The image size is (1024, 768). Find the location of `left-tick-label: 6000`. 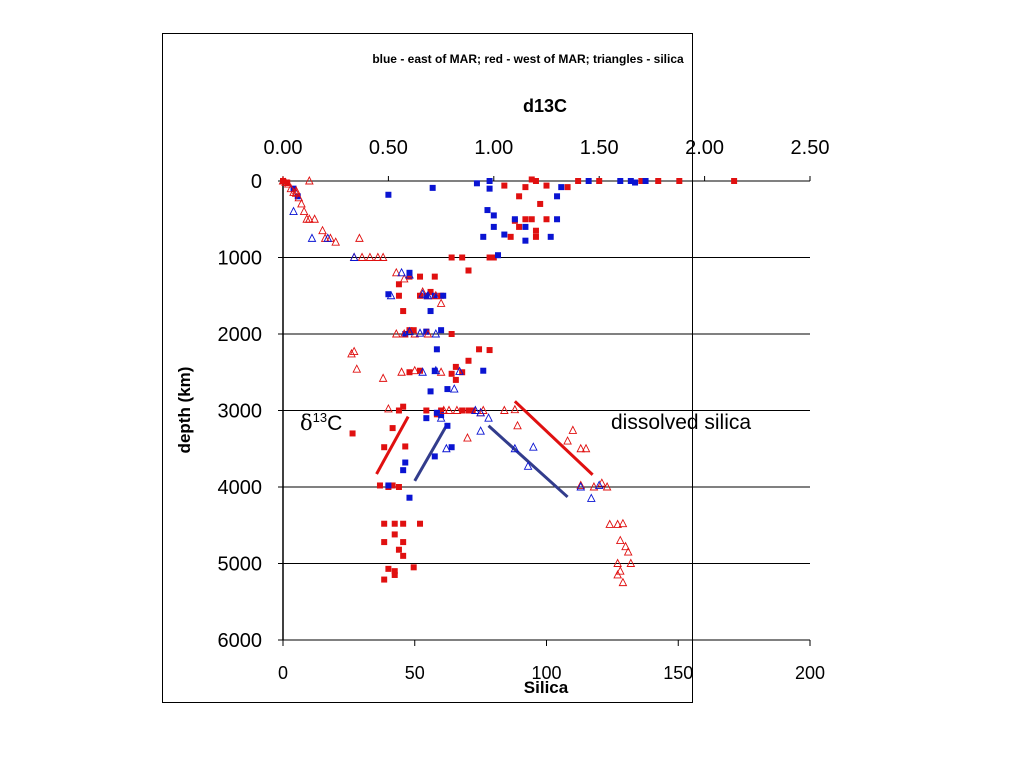

left-tick-label: 6000 is located at coordinates (240, 641).